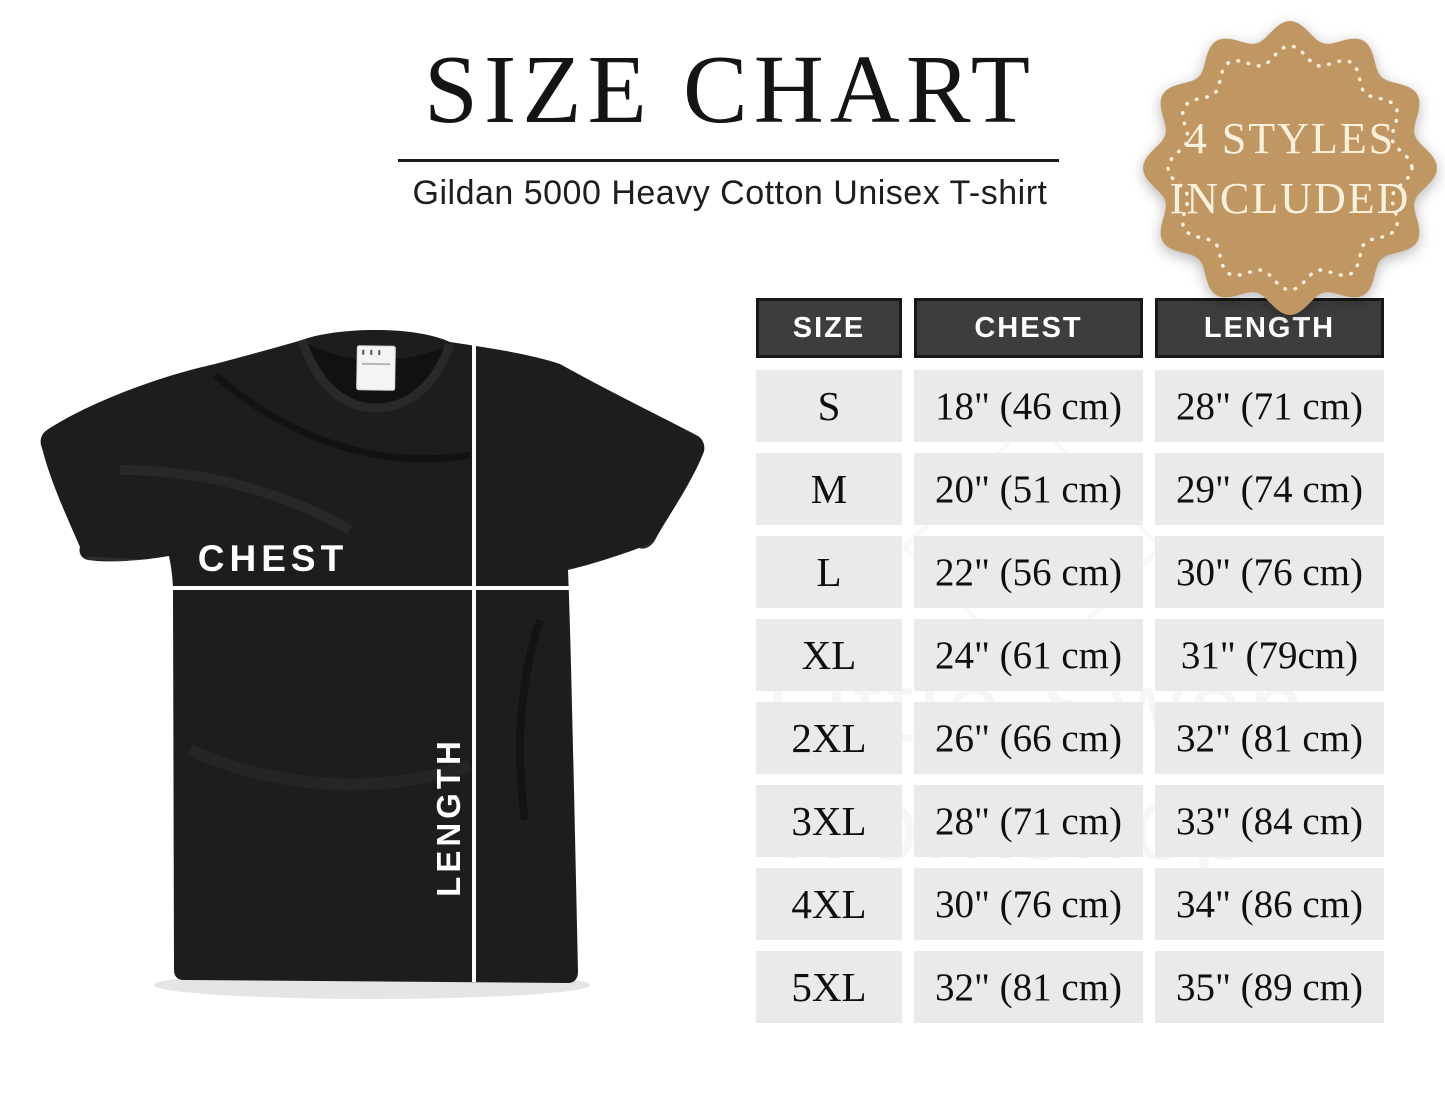 This screenshot has height=1117, width=1445. What do you see at coordinates (829, 572) in the screenshot?
I see `size-cell: L` at bounding box center [829, 572].